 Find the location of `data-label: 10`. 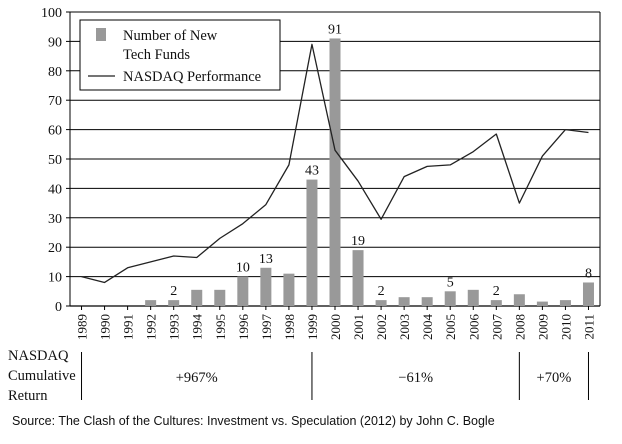

data-label: 10 is located at coordinates (243, 268).